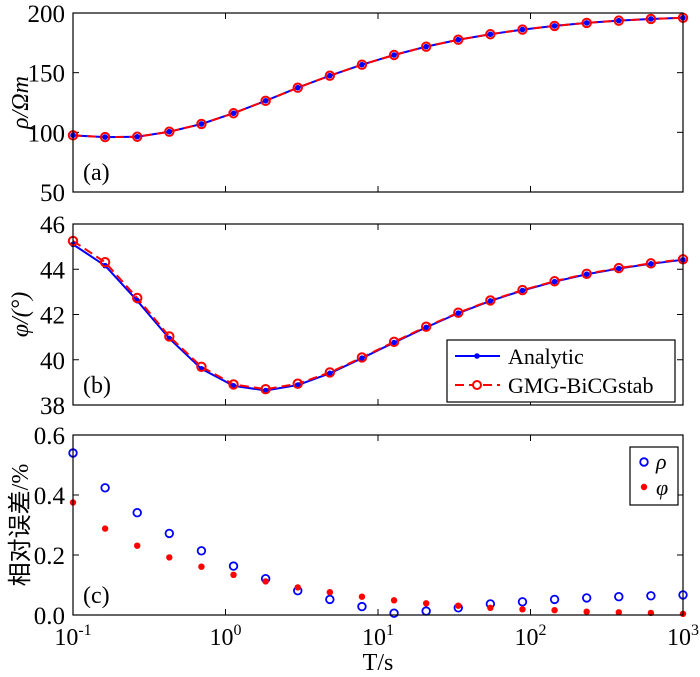  What do you see at coordinates (96, 596) in the screenshot?
I see `panel-label: (c)` at bounding box center [96, 596].